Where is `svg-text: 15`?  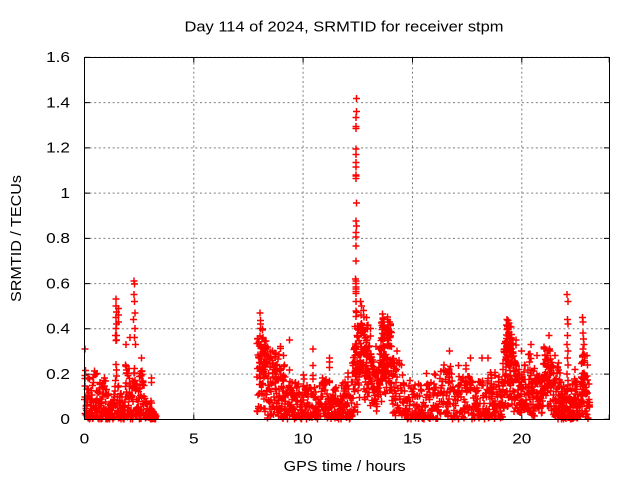 svg-text: 15 is located at coordinates (412, 438).